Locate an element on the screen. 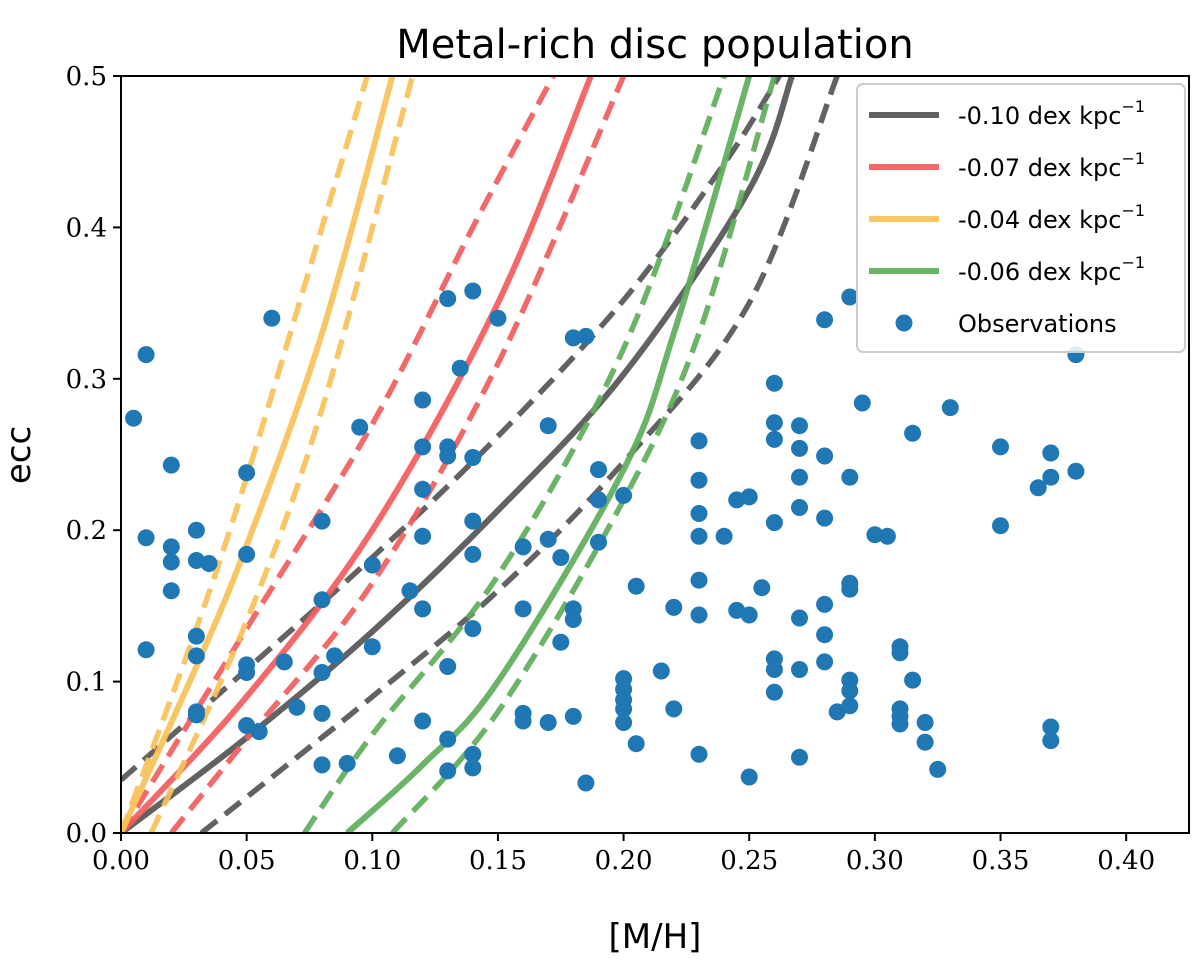 This screenshot has width=1200, height=963. x-tick-label-3: 0.15 is located at coordinates (498, 861).